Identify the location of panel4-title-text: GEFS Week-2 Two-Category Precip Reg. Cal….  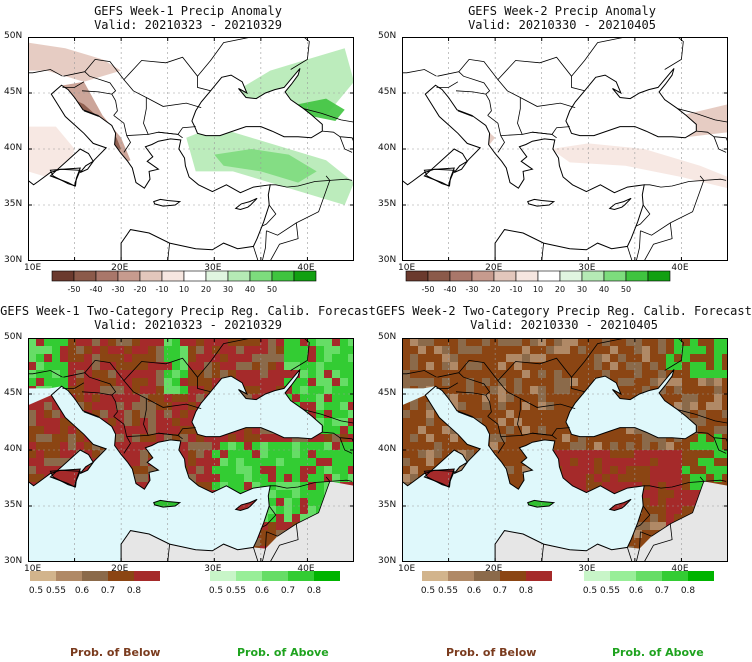
(564, 311).